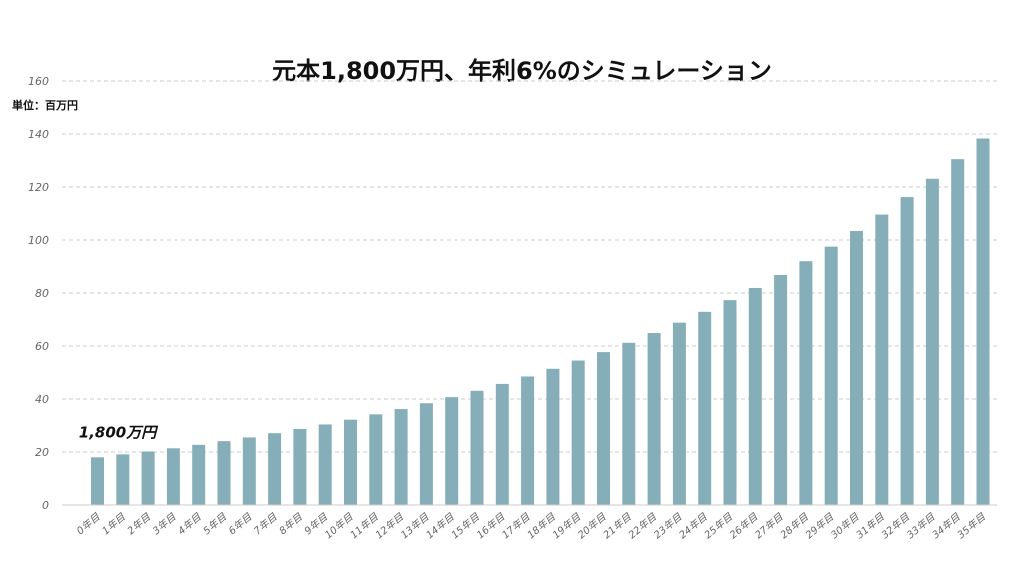 The width and height of the screenshot is (1024, 576). I want to click on unit-label: 単位：百万円, so click(45, 105).